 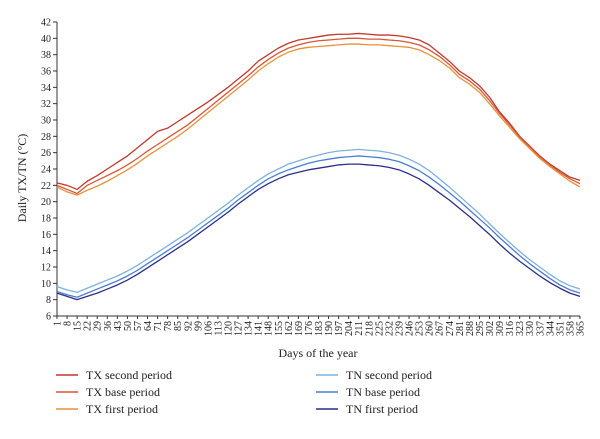 I want to click on x-tick-label: 92, so click(x=188, y=326).